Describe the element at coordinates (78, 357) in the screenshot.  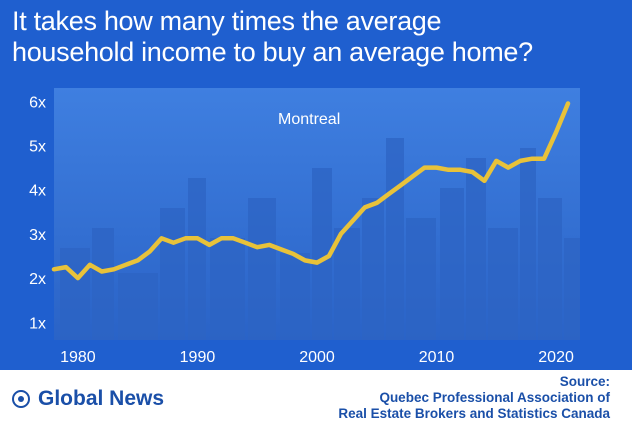
I see `x-tick-label: 1980` at that location.